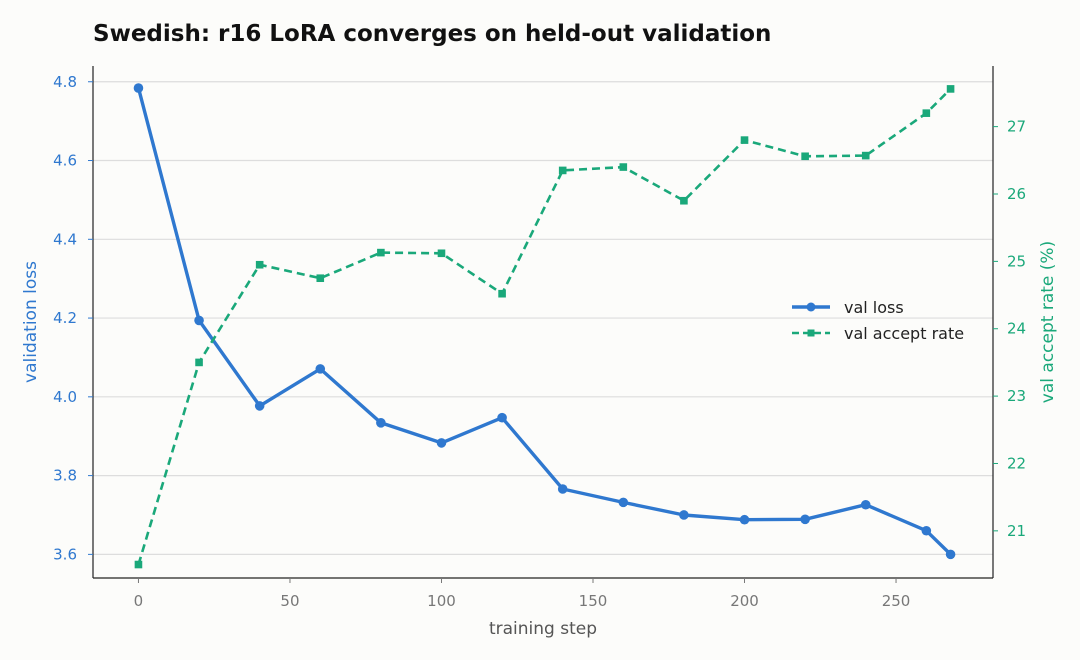 The image size is (1080, 660). Describe the element at coordinates (1016, 127) in the screenshot. I see `right-tick-label-6: 27` at that location.